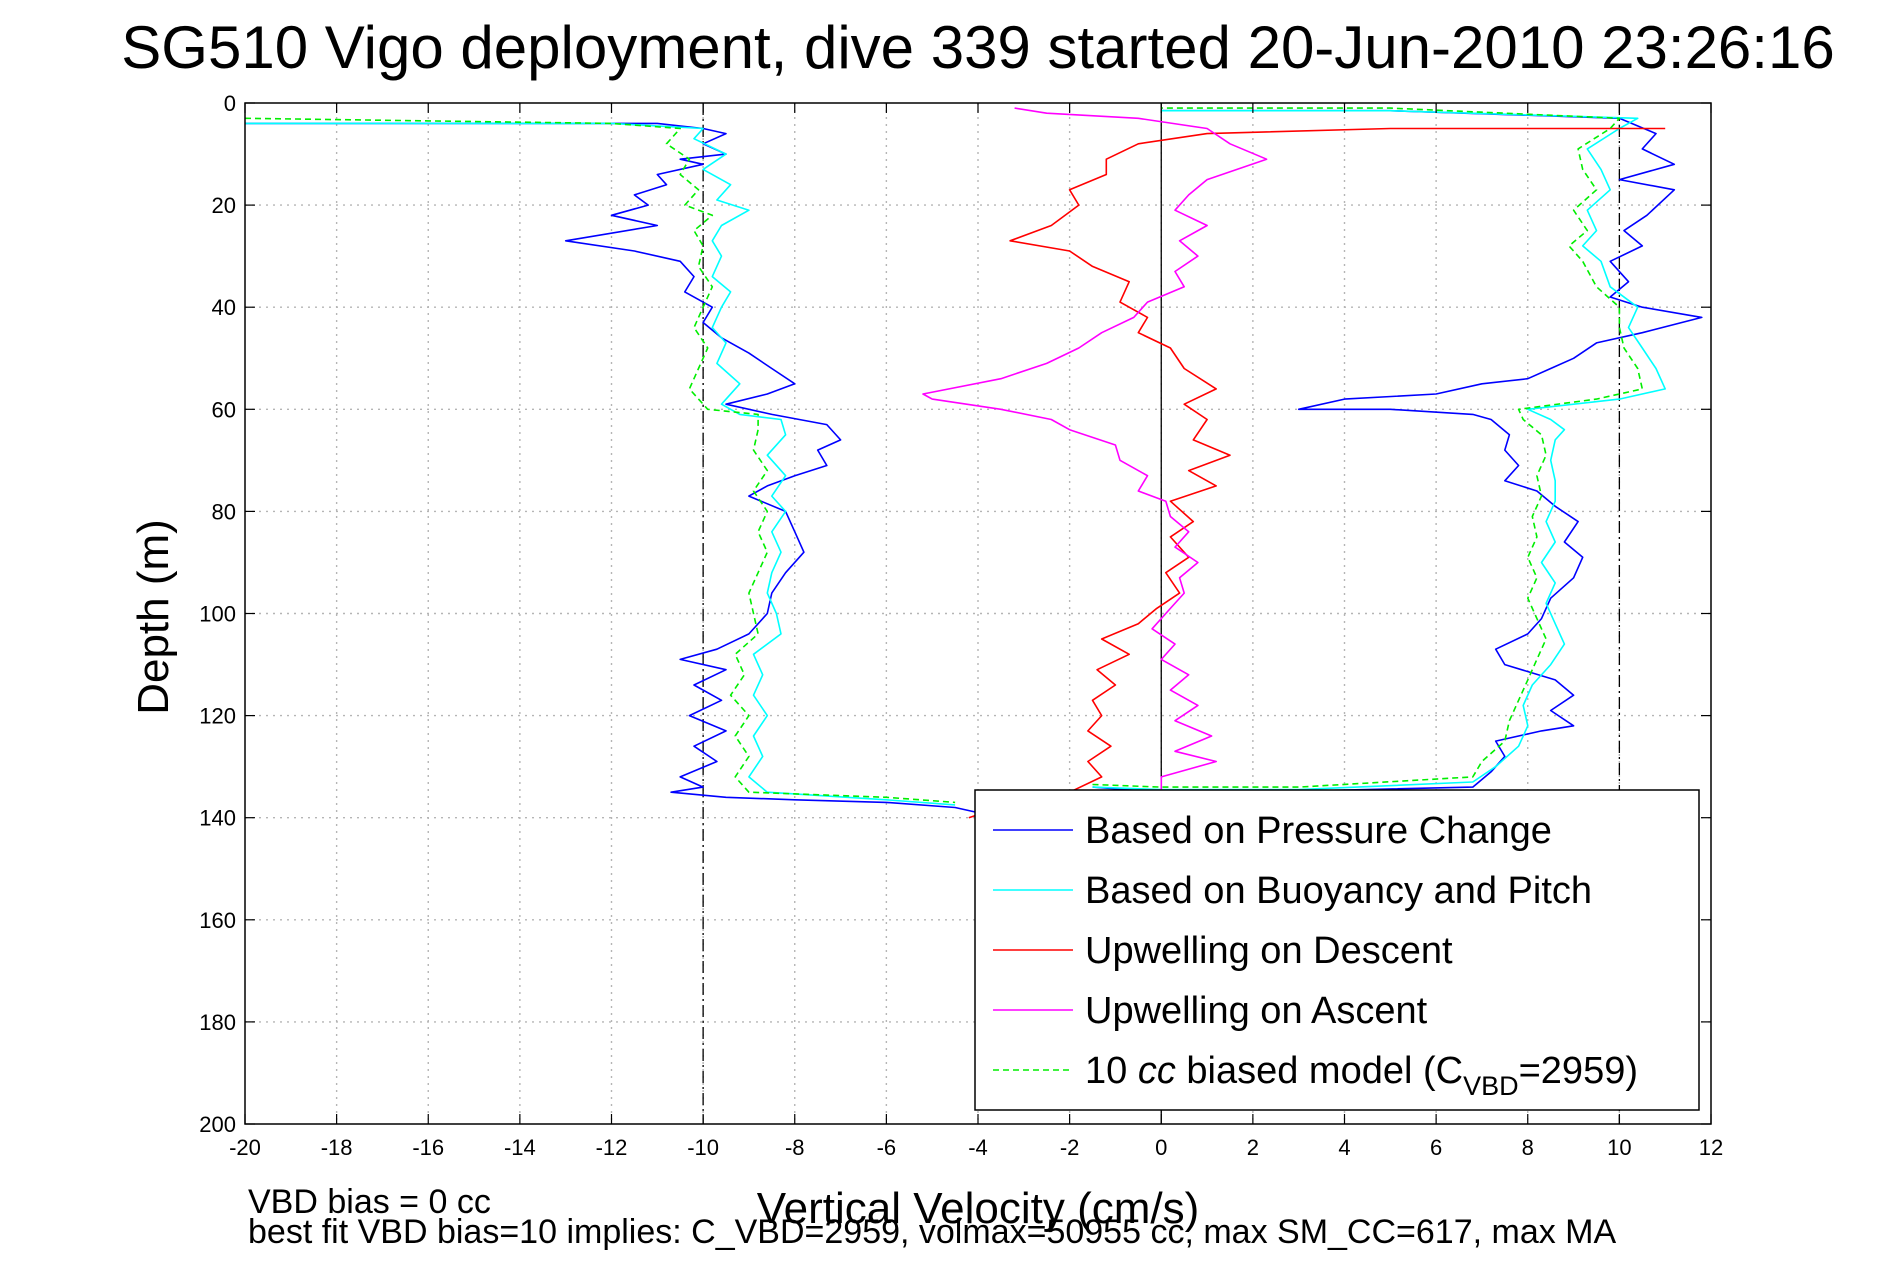  What do you see at coordinates (978, 1147) in the screenshot?
I see `x-tick-label-8: -4` at bounding box center [978, 1147].